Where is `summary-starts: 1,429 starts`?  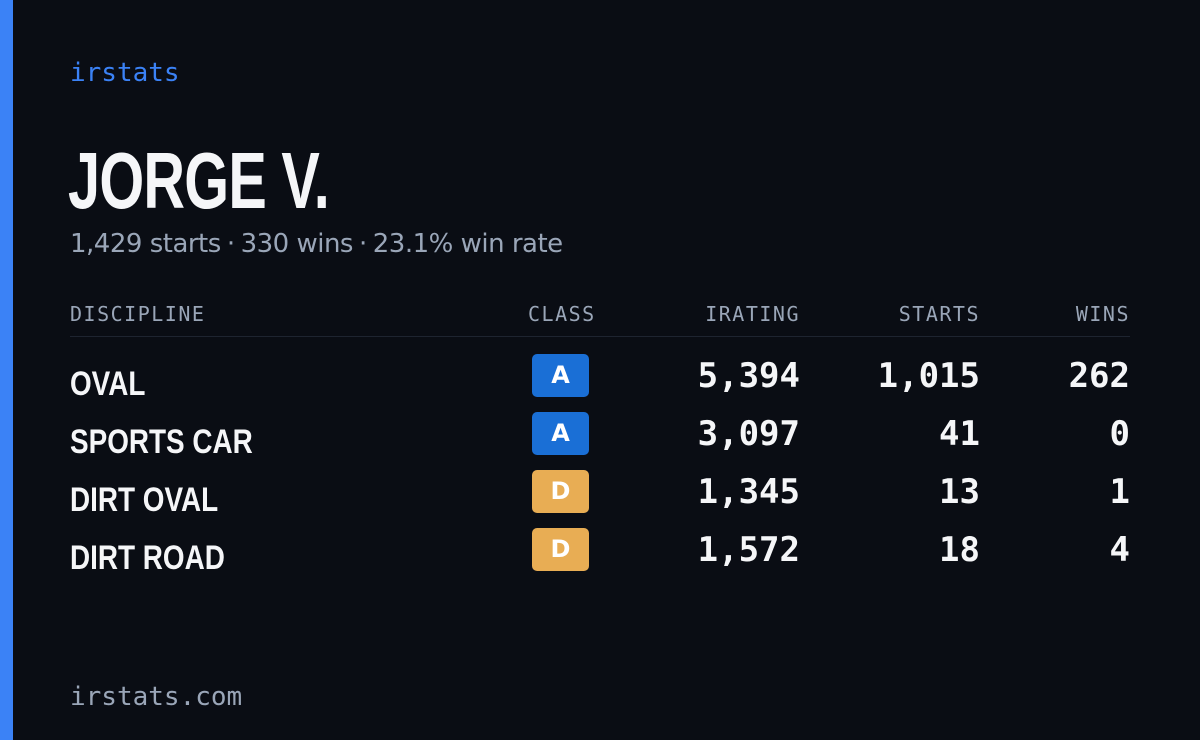 summary-starts: 1,429 starts is located at coordinates (145, 244).